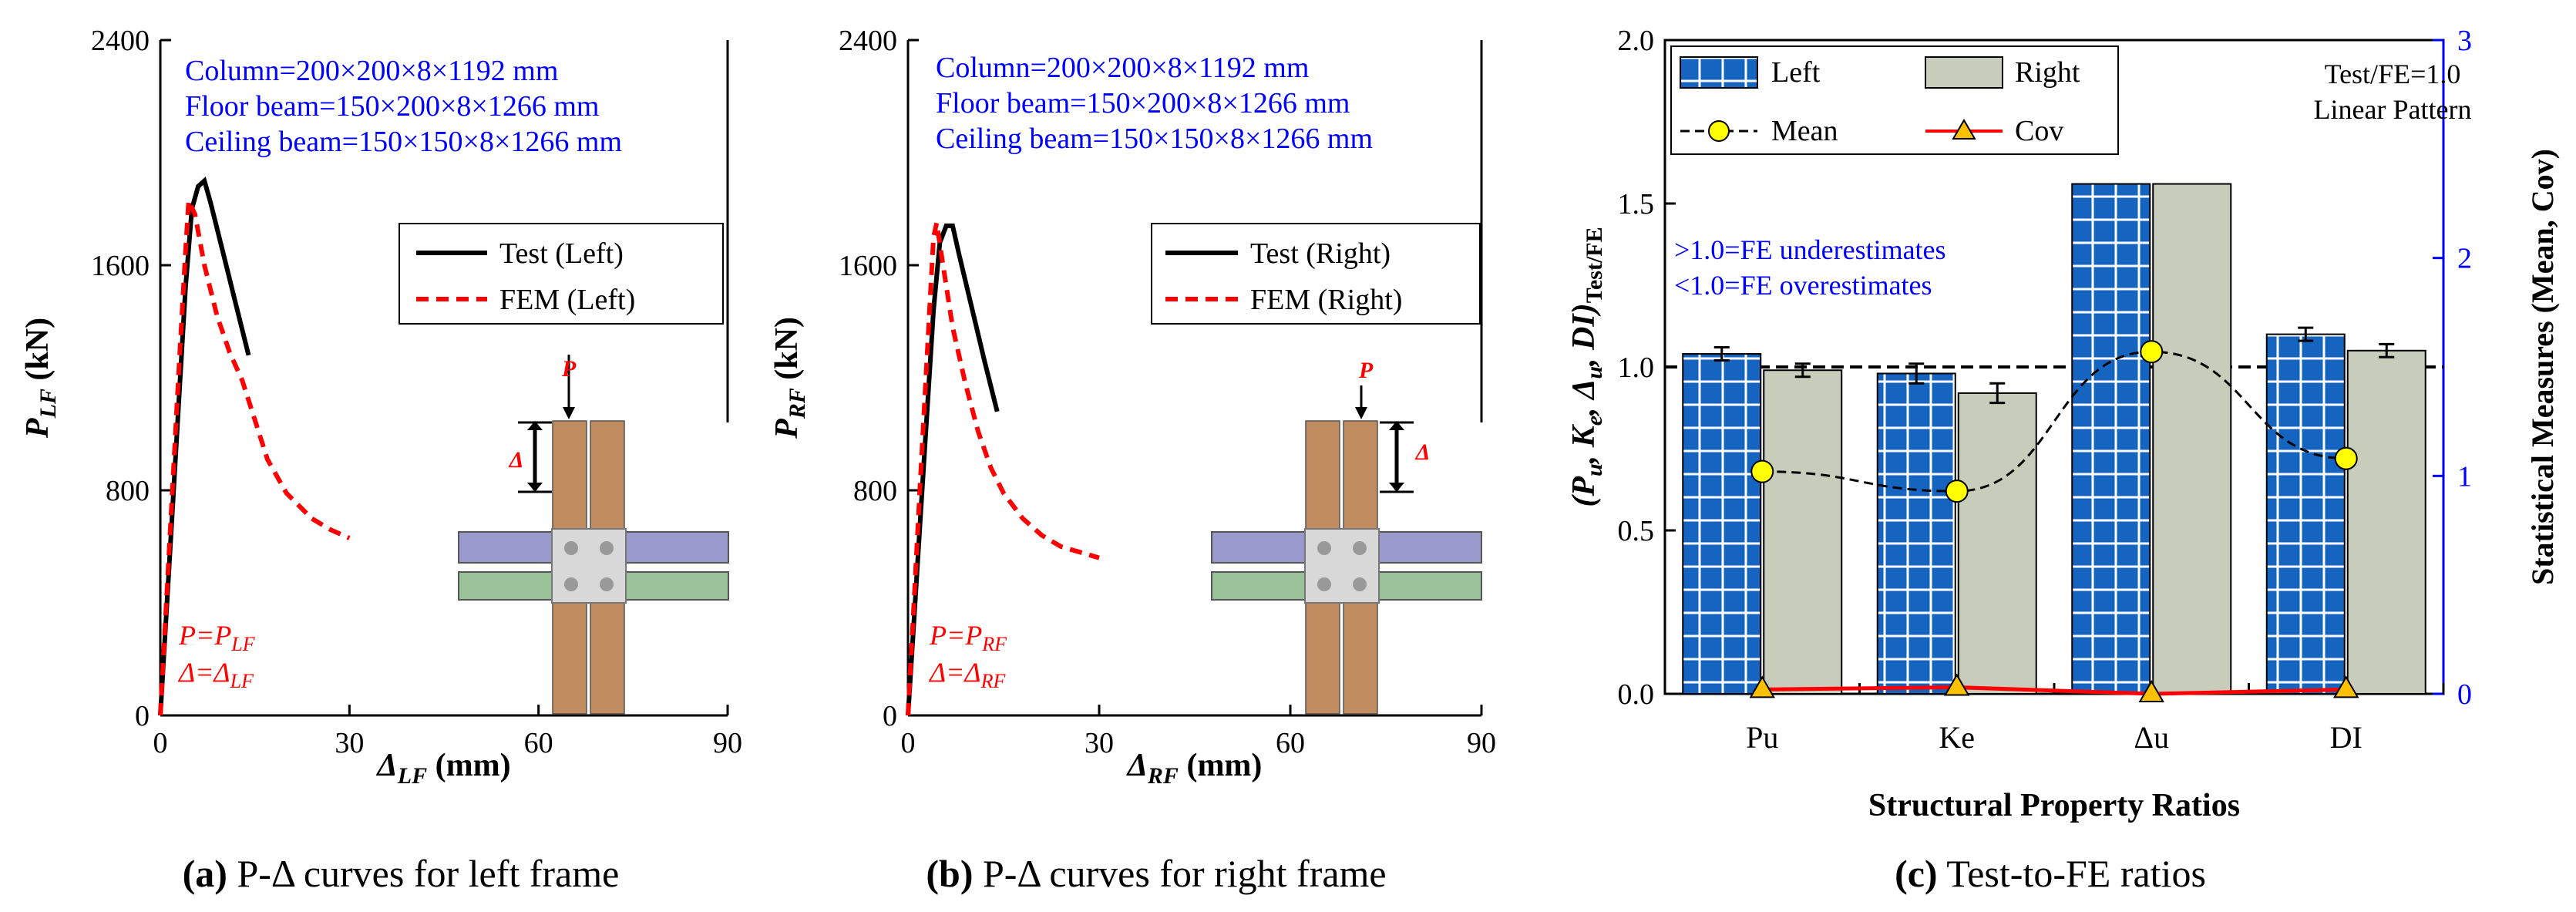  What do you see at coordinates (2054, 422) in the screenshot?
I see `panel-c-mean-line` at bounding box center [2054, 422].